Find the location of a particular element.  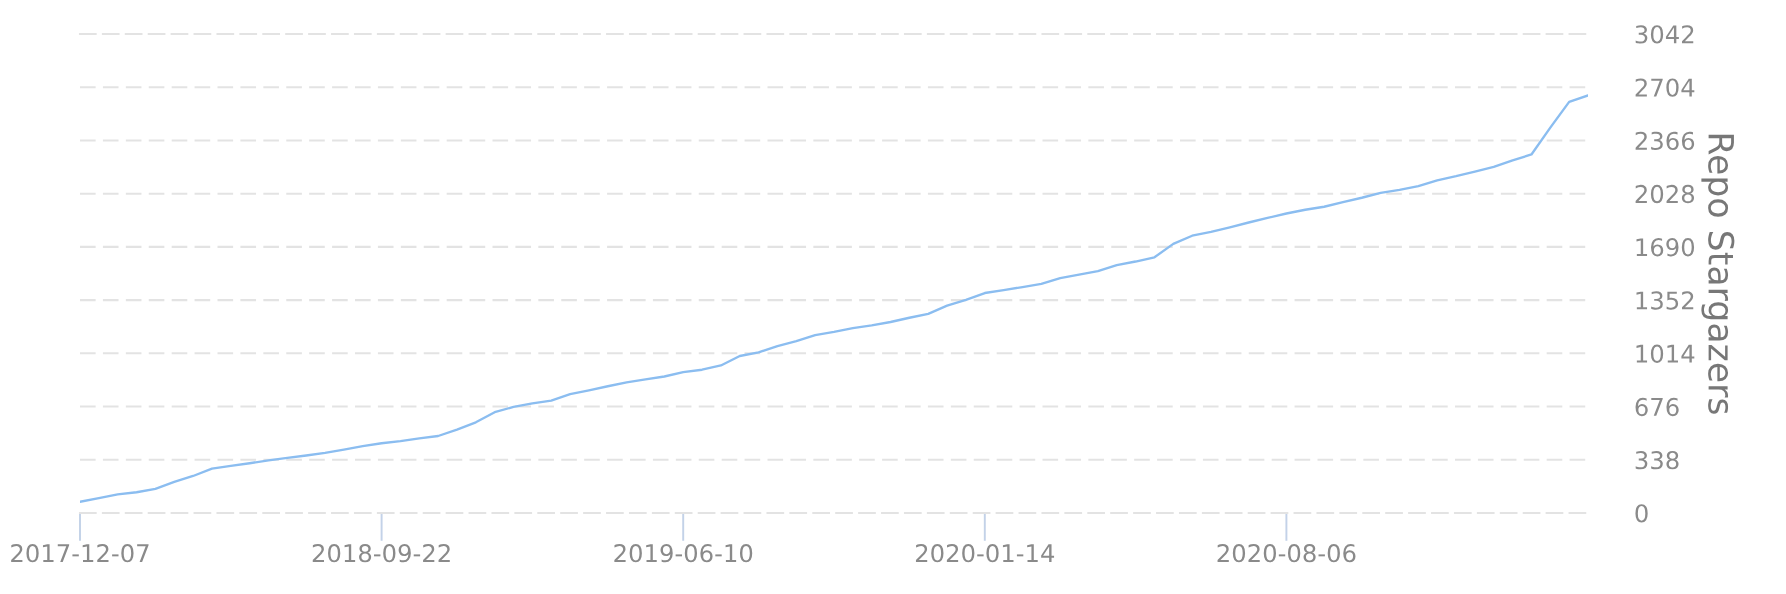

y-tick-label: 2704 is located at coordinates (1665, 87).